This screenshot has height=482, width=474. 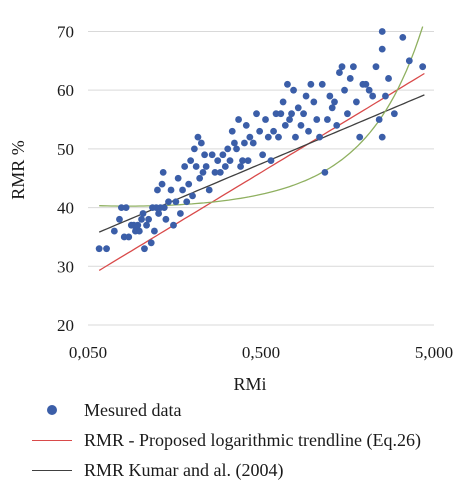 What do you see at coordinates (65, 149) in the screenshot?
I see `y-tick-label: 50` at bounding box center [65, 149].